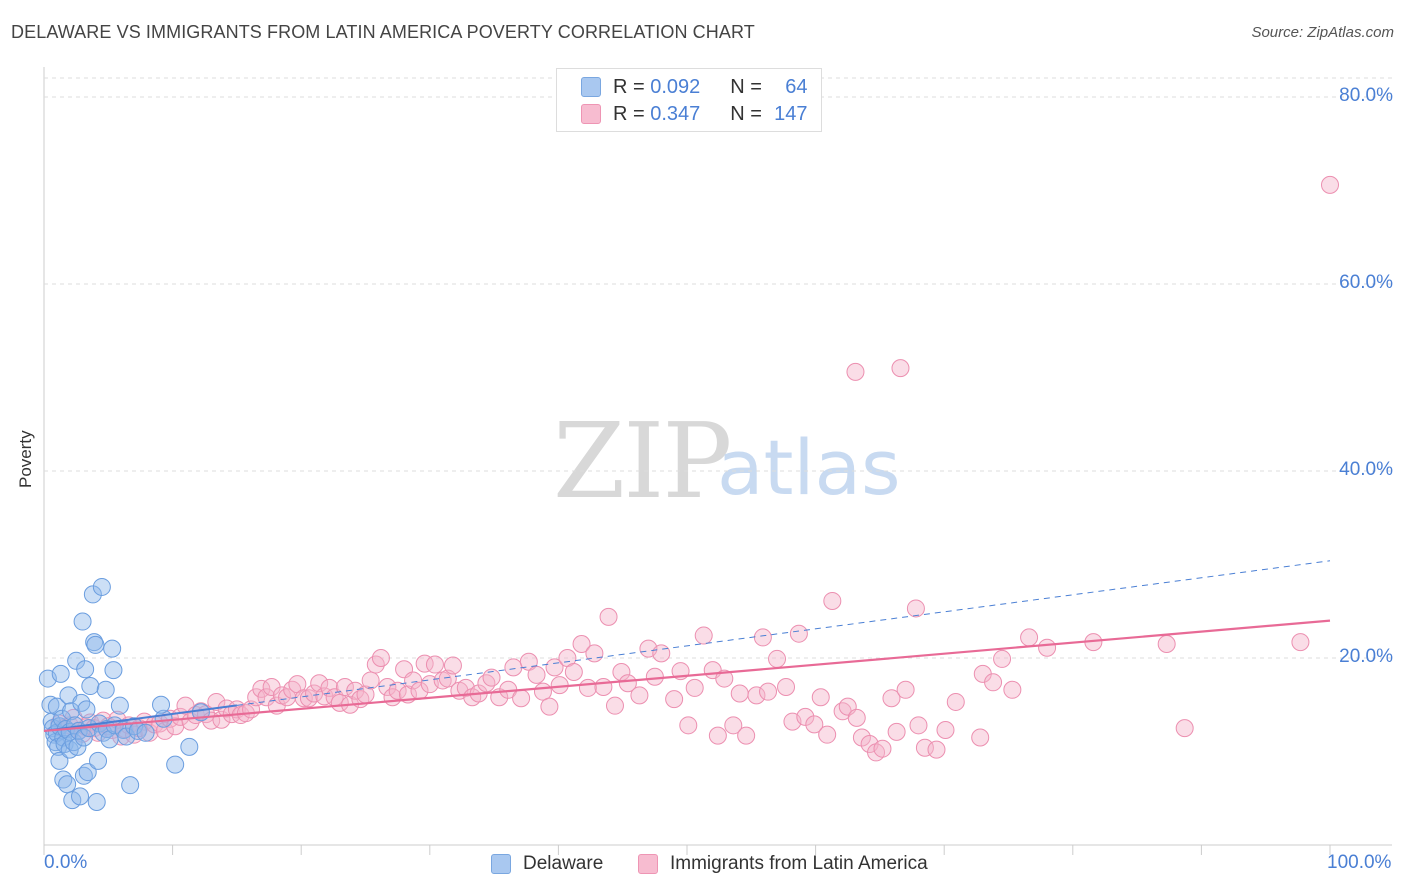  Describe the element at coordinates (749, 113) in the screenshot. I see `legend-n-label: N =` at that location.